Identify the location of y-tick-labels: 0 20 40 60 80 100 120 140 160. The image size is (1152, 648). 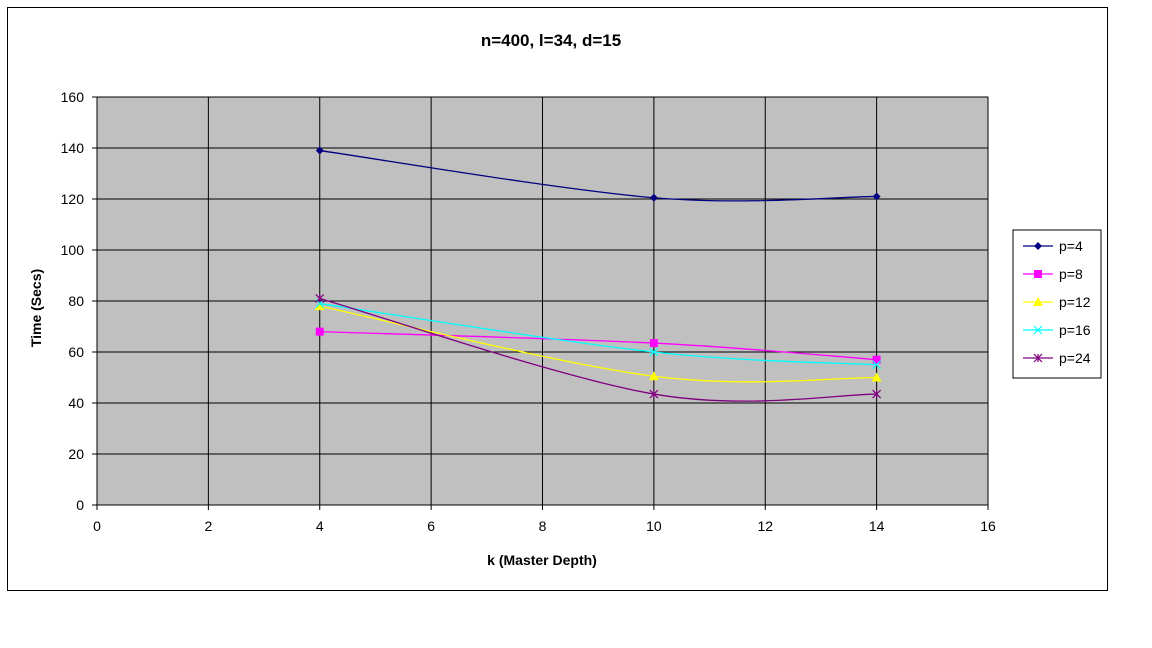
(73, 301).